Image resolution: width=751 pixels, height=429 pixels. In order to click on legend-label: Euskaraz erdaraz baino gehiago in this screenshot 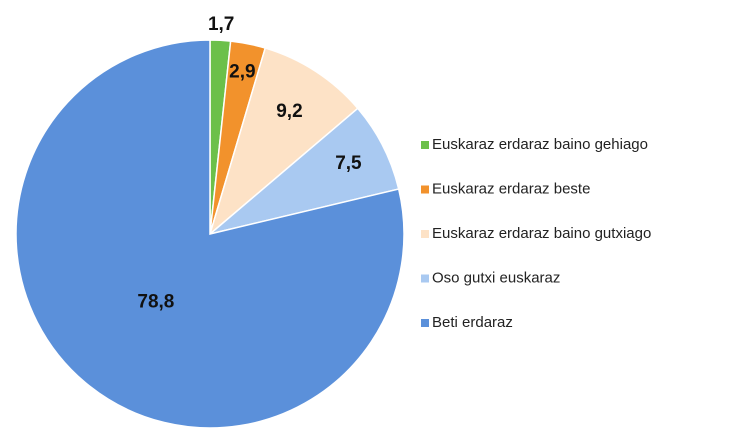, I will do `click(540, 144)`.